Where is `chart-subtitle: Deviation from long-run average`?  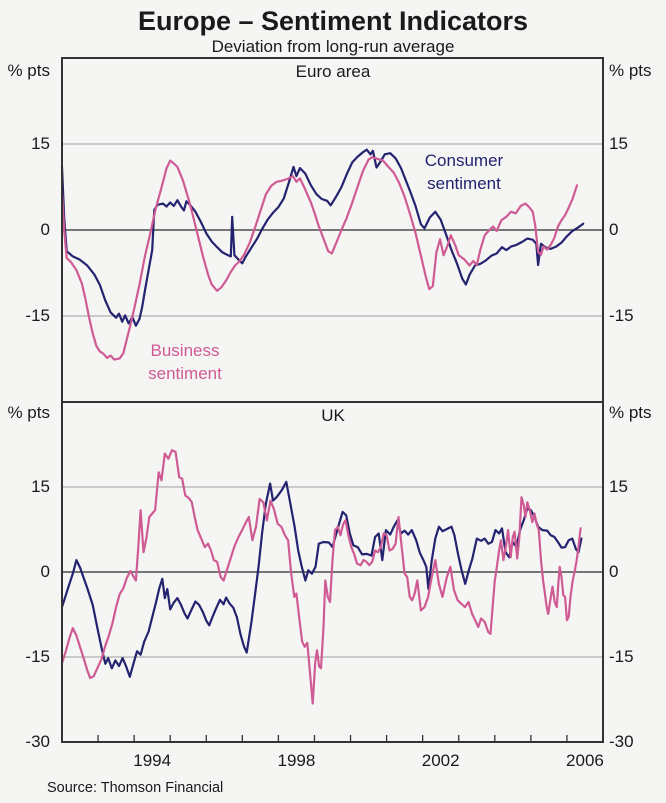 chart-subtitle: Deviation from long-run average is located at coordinates (333, 46).